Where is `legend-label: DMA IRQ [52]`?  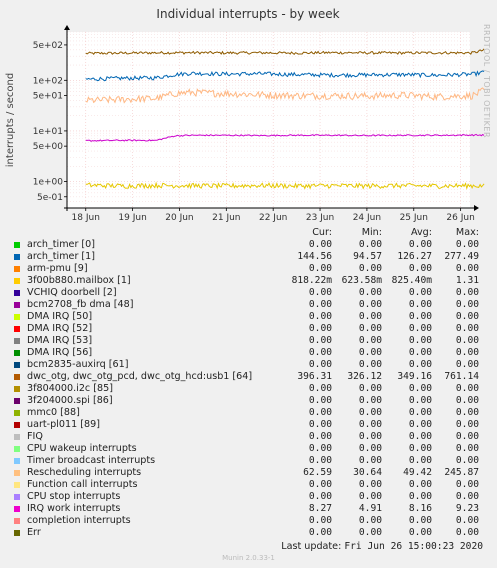 legend-label: DMA IRQ [52] is located at coordinates (60, 328).